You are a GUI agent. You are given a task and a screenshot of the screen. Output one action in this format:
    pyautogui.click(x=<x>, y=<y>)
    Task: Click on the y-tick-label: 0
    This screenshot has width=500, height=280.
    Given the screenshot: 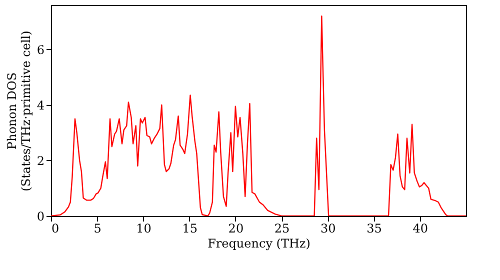 What is the action you would take?
    pyautogui.click(x=40, y=217)
    